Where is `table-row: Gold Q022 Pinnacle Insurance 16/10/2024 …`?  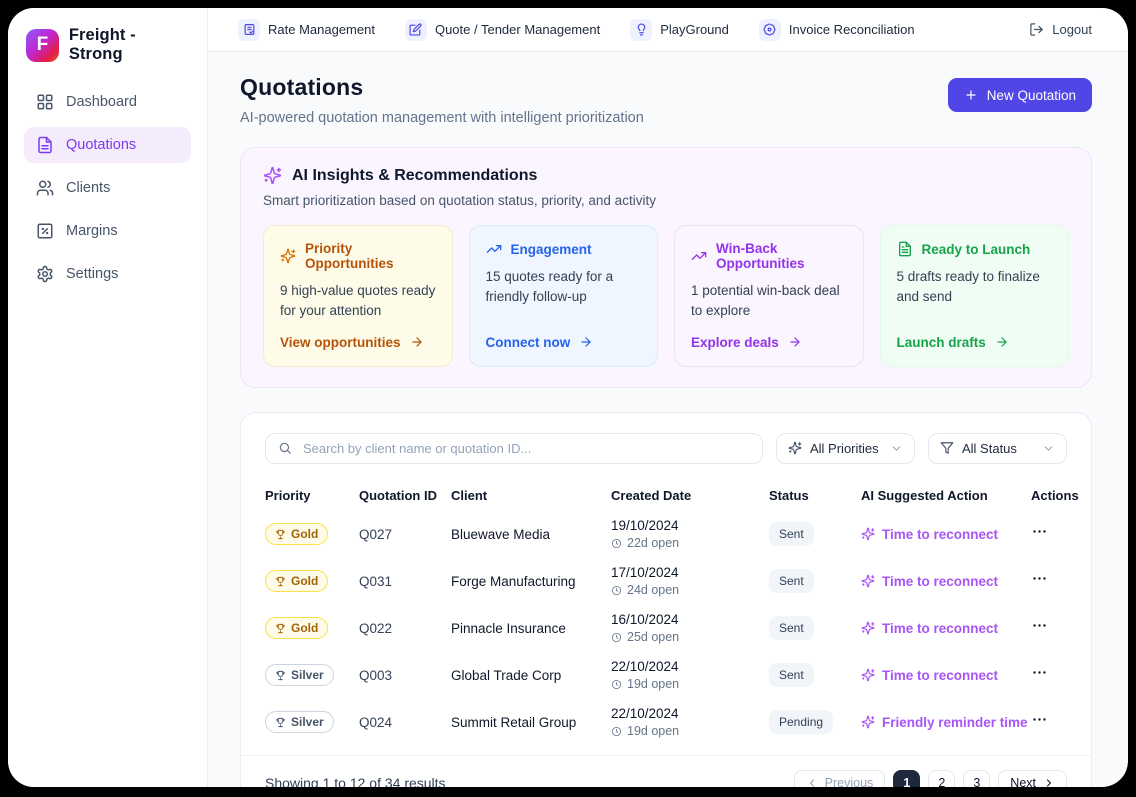
table-row: Gold Q022 Pinnacle Insurance 16/10/2024 … is located at coordinates (666, 628).